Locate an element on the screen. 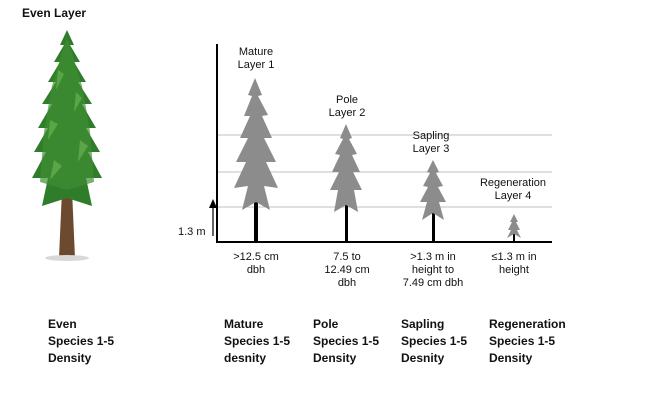  layer-1-label: Mature Layer 1 is located at coordinates (256, 58).